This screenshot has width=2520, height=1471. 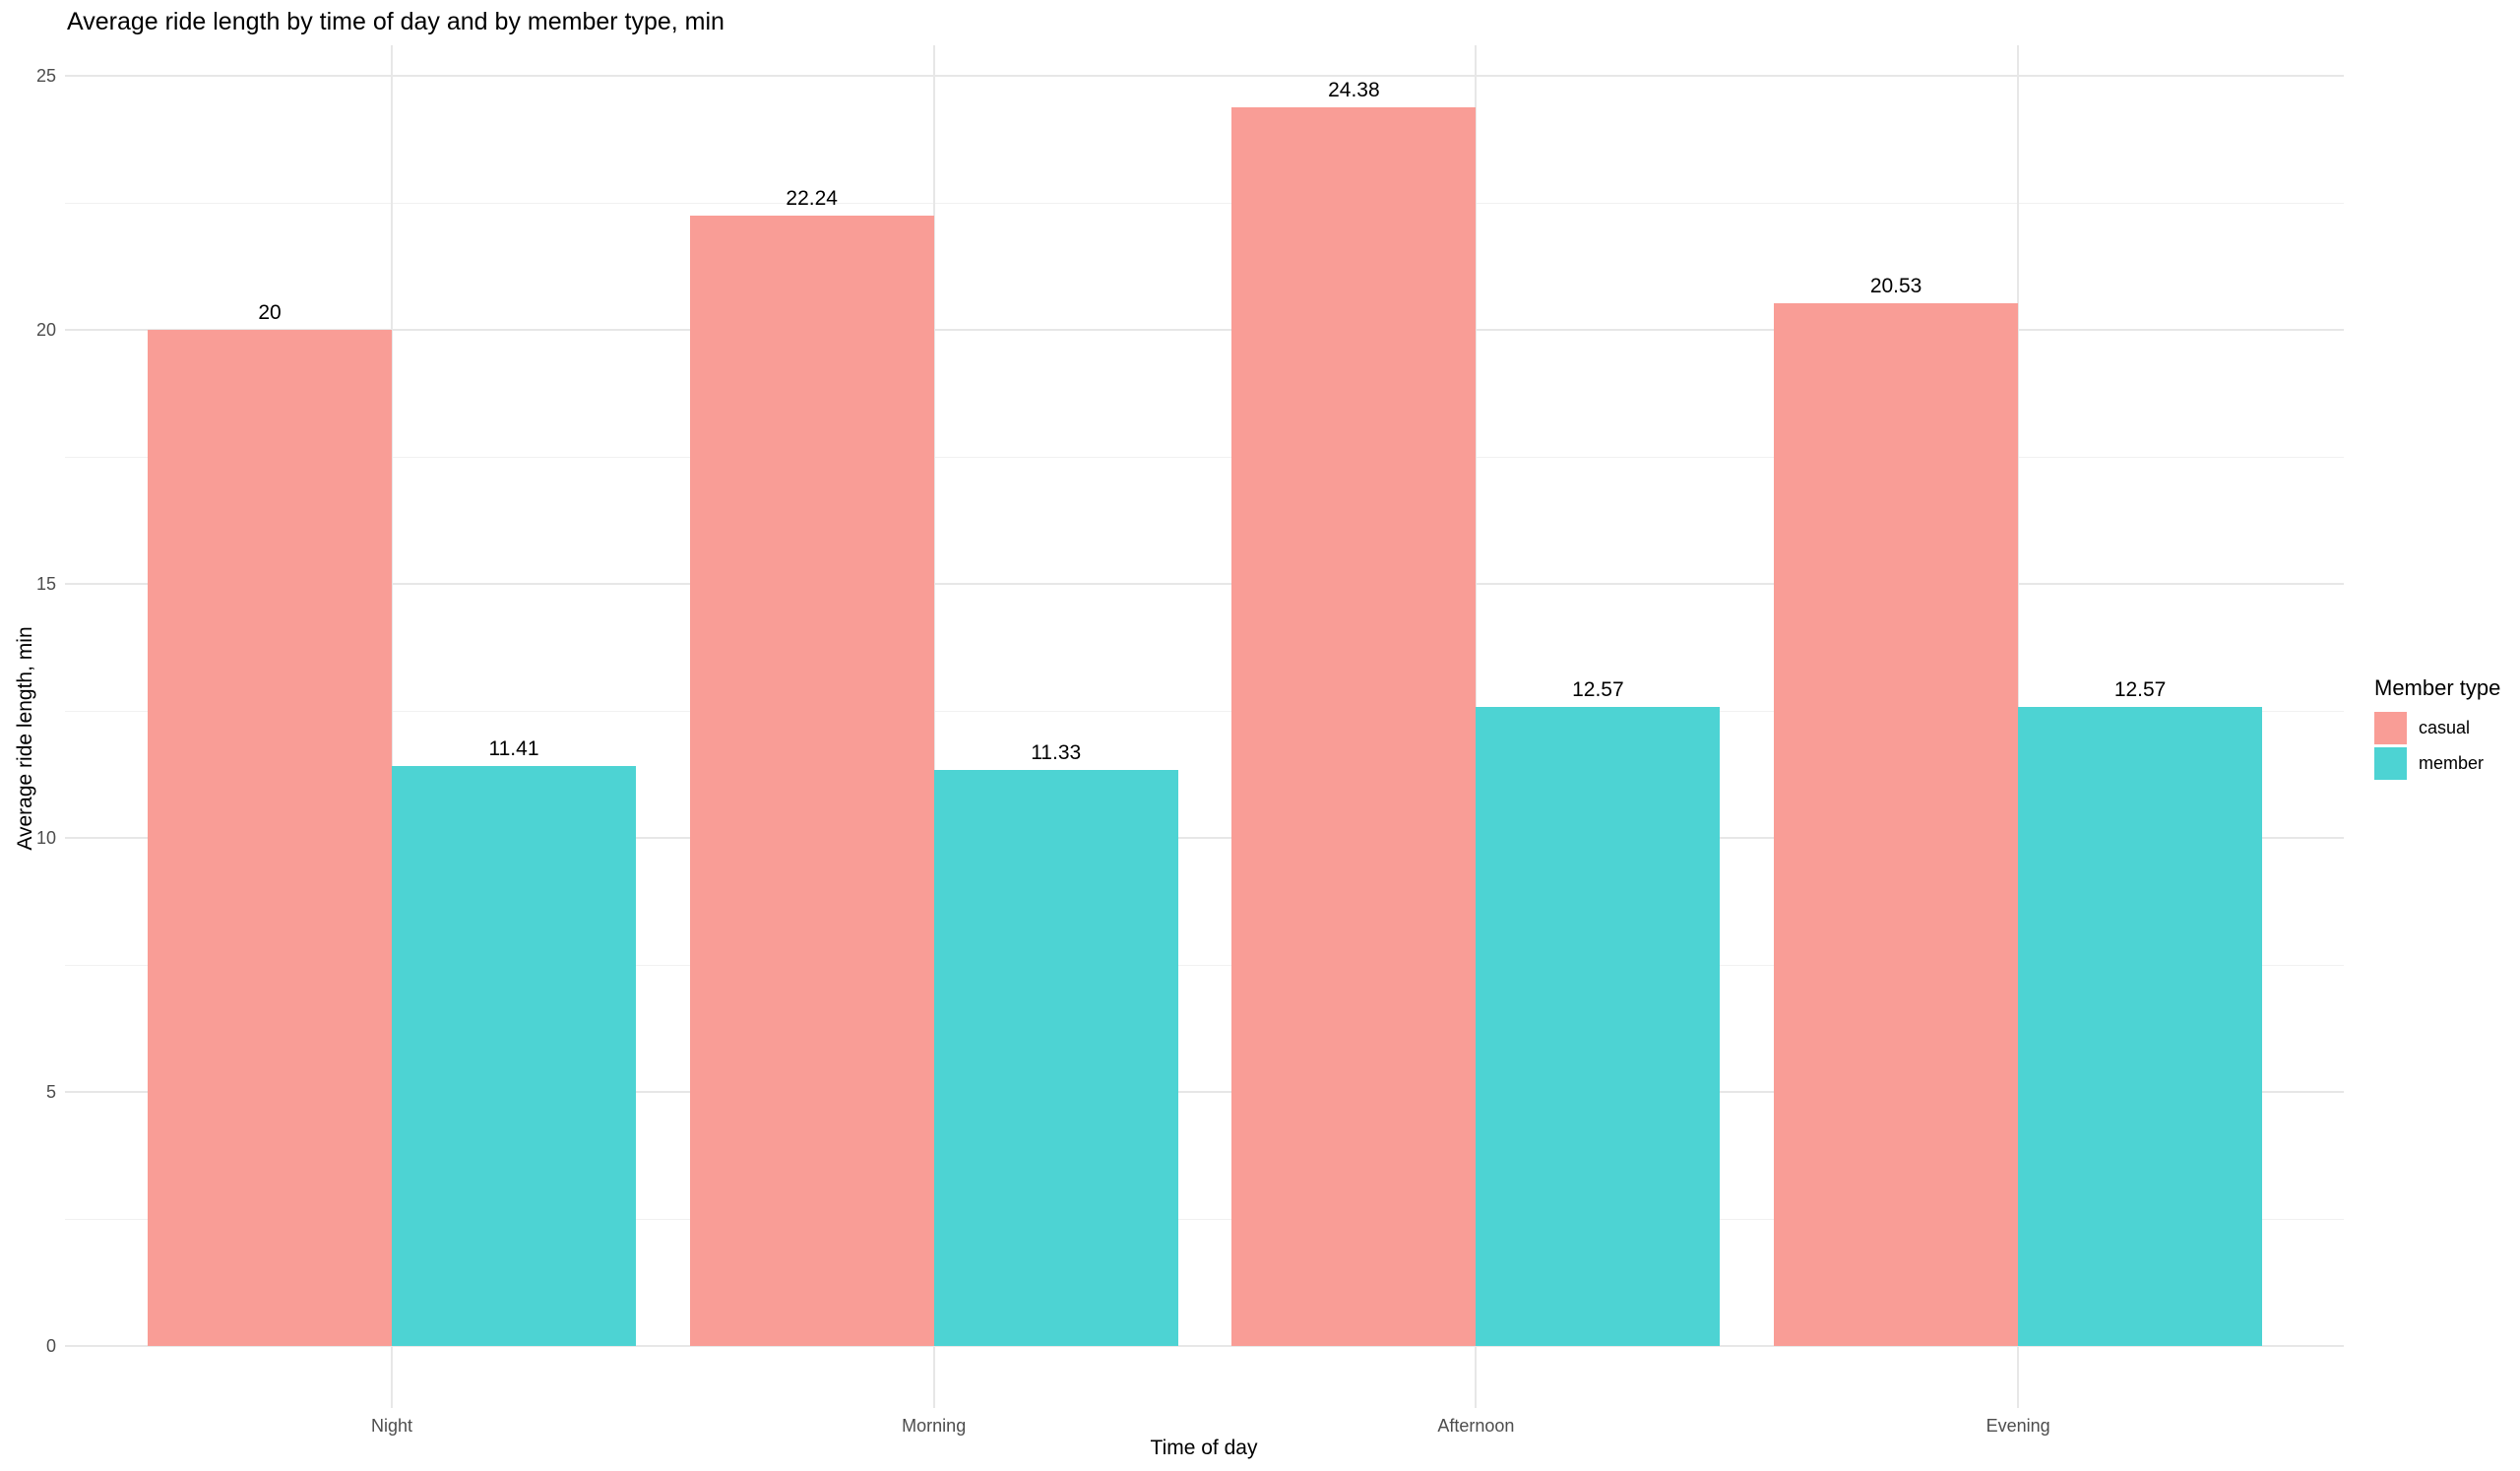 I want to click on bar-casual-evening, so click(x=1896, y=824).